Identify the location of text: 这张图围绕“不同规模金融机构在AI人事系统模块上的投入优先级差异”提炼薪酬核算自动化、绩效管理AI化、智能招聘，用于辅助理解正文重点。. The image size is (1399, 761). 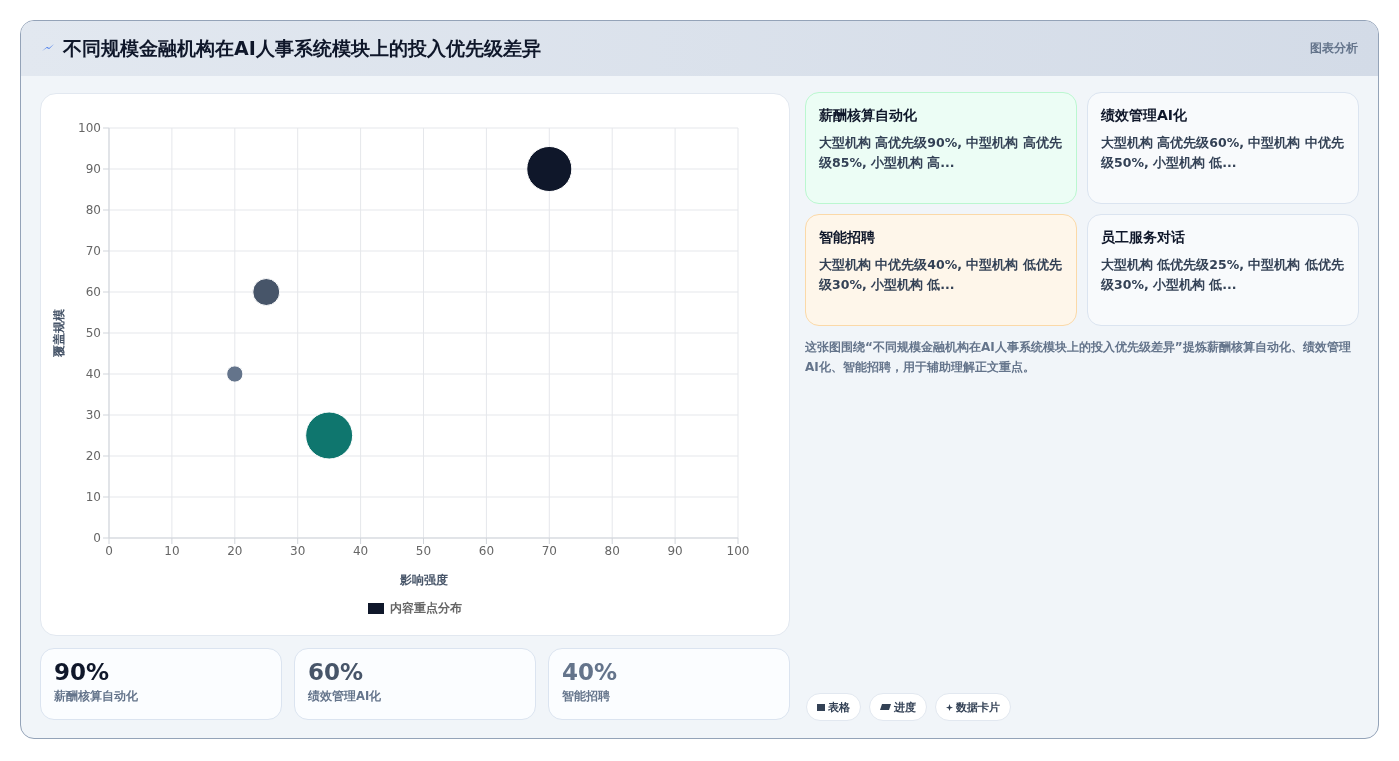
(1078, 357).